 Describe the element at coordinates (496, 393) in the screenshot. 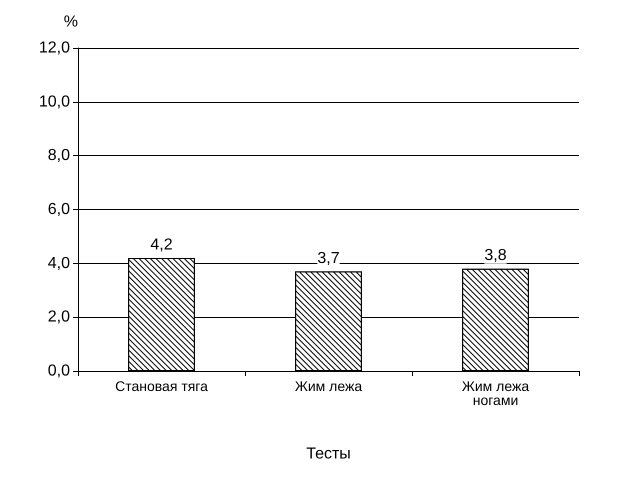

I see `x-tick-label: Жим лежа ногами` at that location.